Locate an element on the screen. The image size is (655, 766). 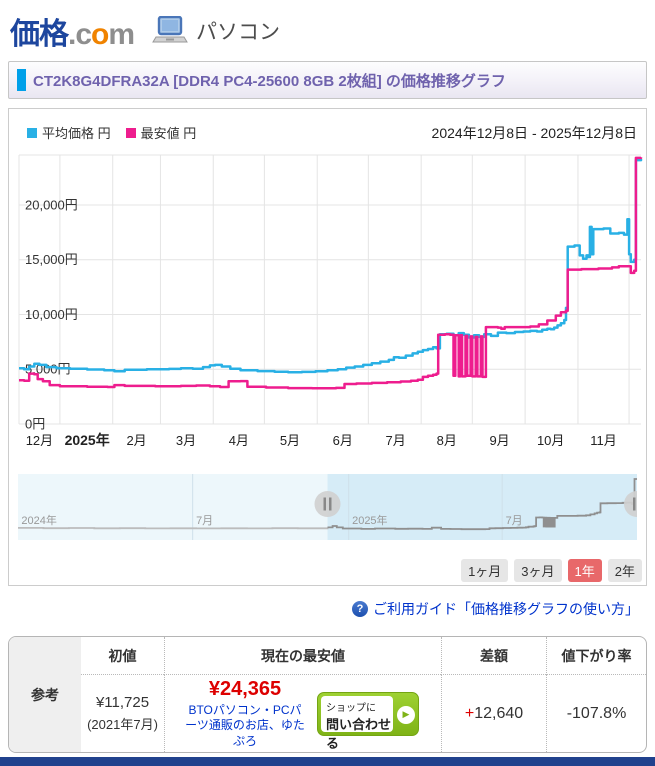
svg-text: 8月 is located at coordinates (447, 440).